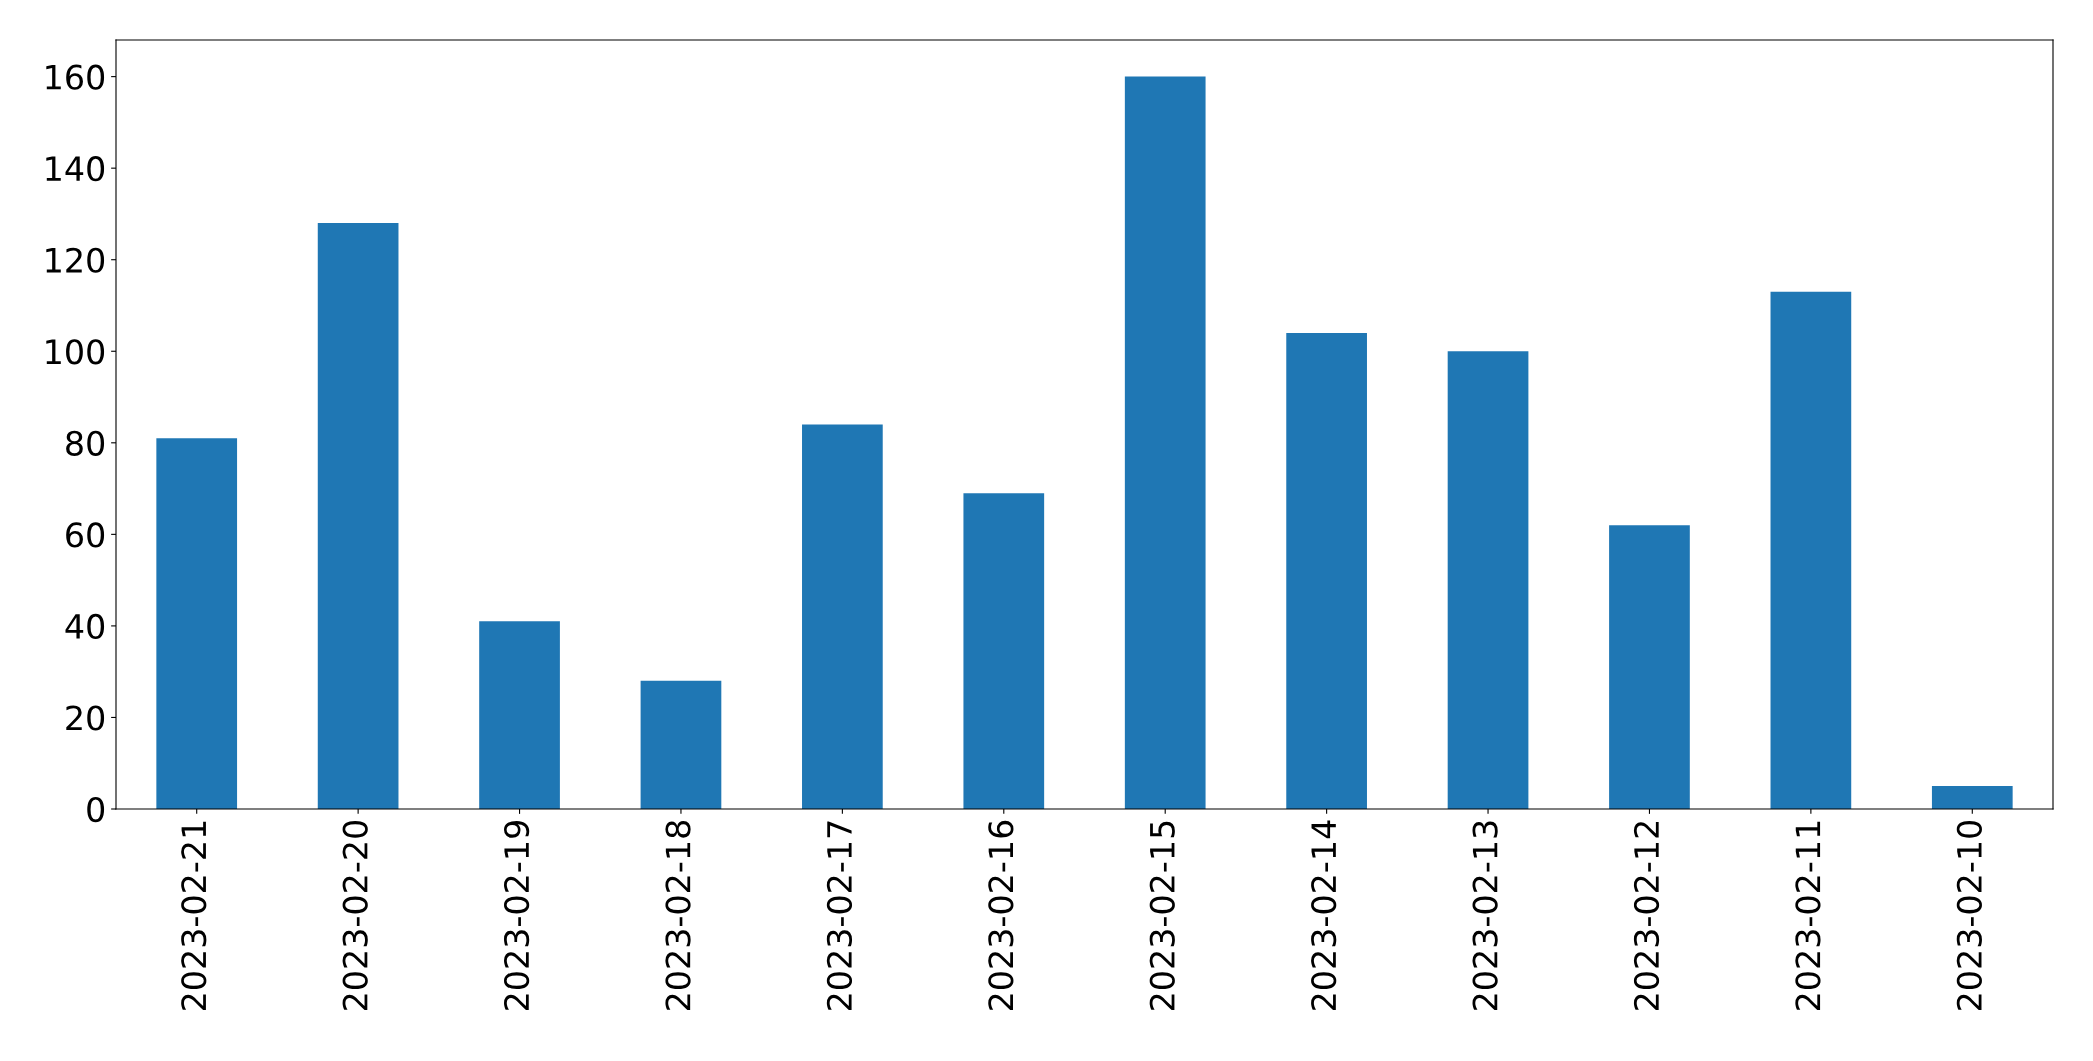  Describe the element at coordinates (194, 915) in the screenshot. I see `x-tick-label: 2023-02-21` at that location.